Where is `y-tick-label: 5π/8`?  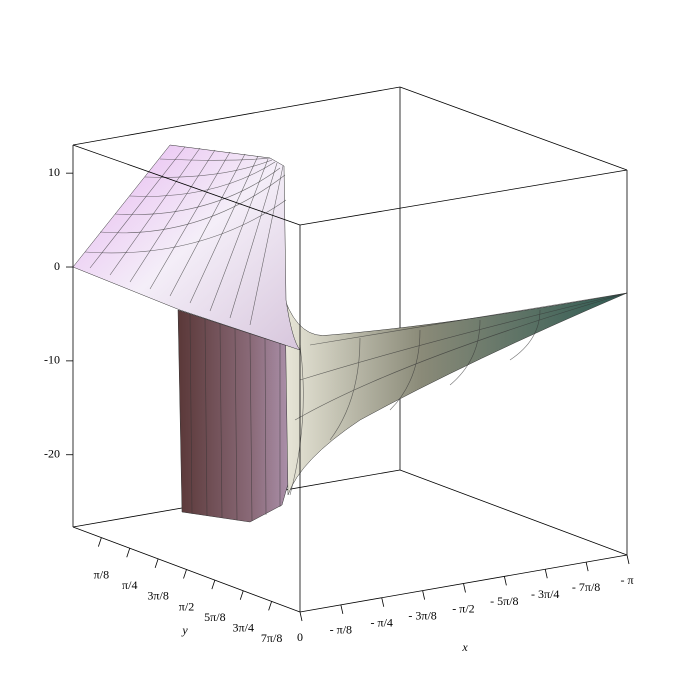
y-tick-label: 5π/8 is located at coordinates (214, 617).